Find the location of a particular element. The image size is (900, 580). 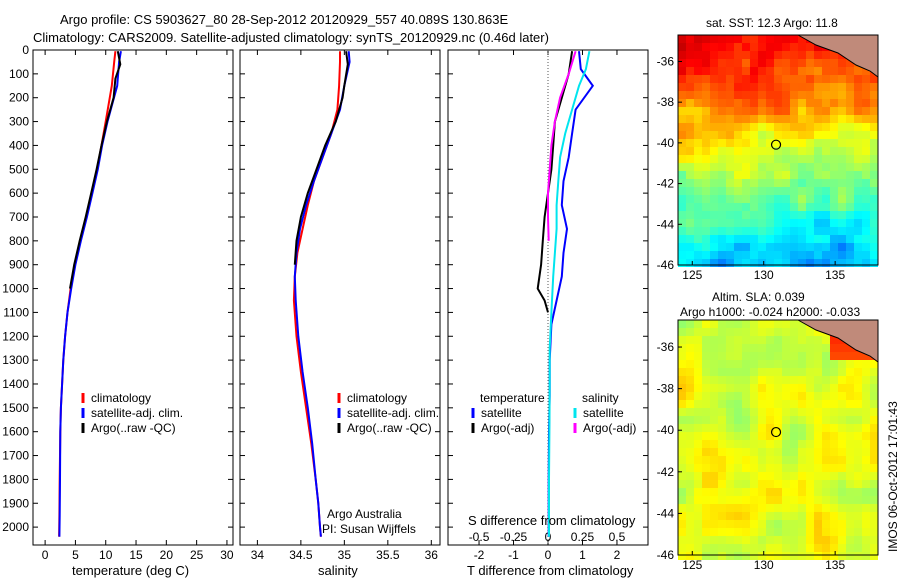

depth-tick-label: 1900 is located at coordinates (15, 503).